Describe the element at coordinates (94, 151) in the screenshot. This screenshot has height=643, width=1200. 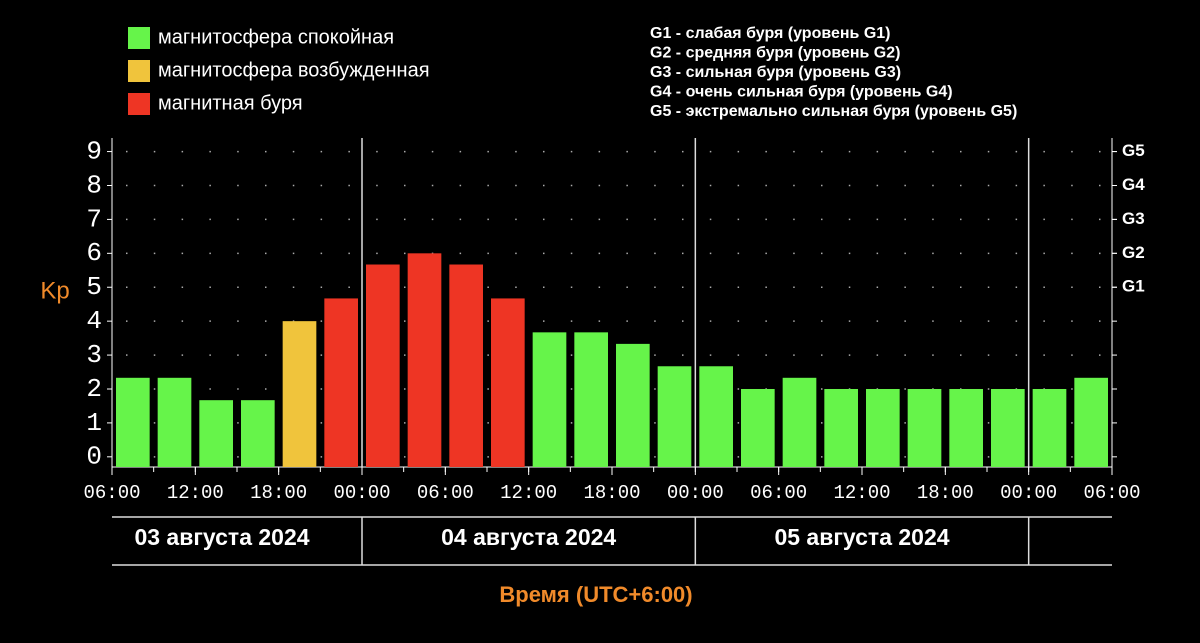
I see `y-tick-label: 9` at that location.